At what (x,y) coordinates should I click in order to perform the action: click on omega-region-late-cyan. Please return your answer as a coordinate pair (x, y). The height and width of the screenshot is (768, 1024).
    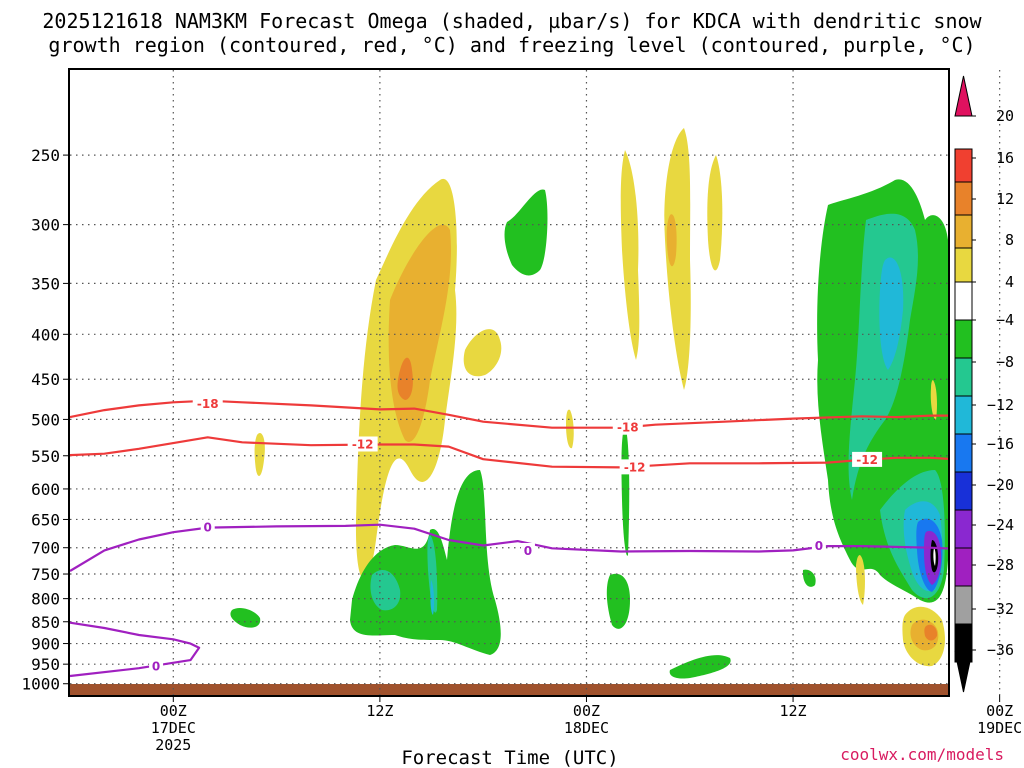
    Looking at the image, I should click on (891, 313).